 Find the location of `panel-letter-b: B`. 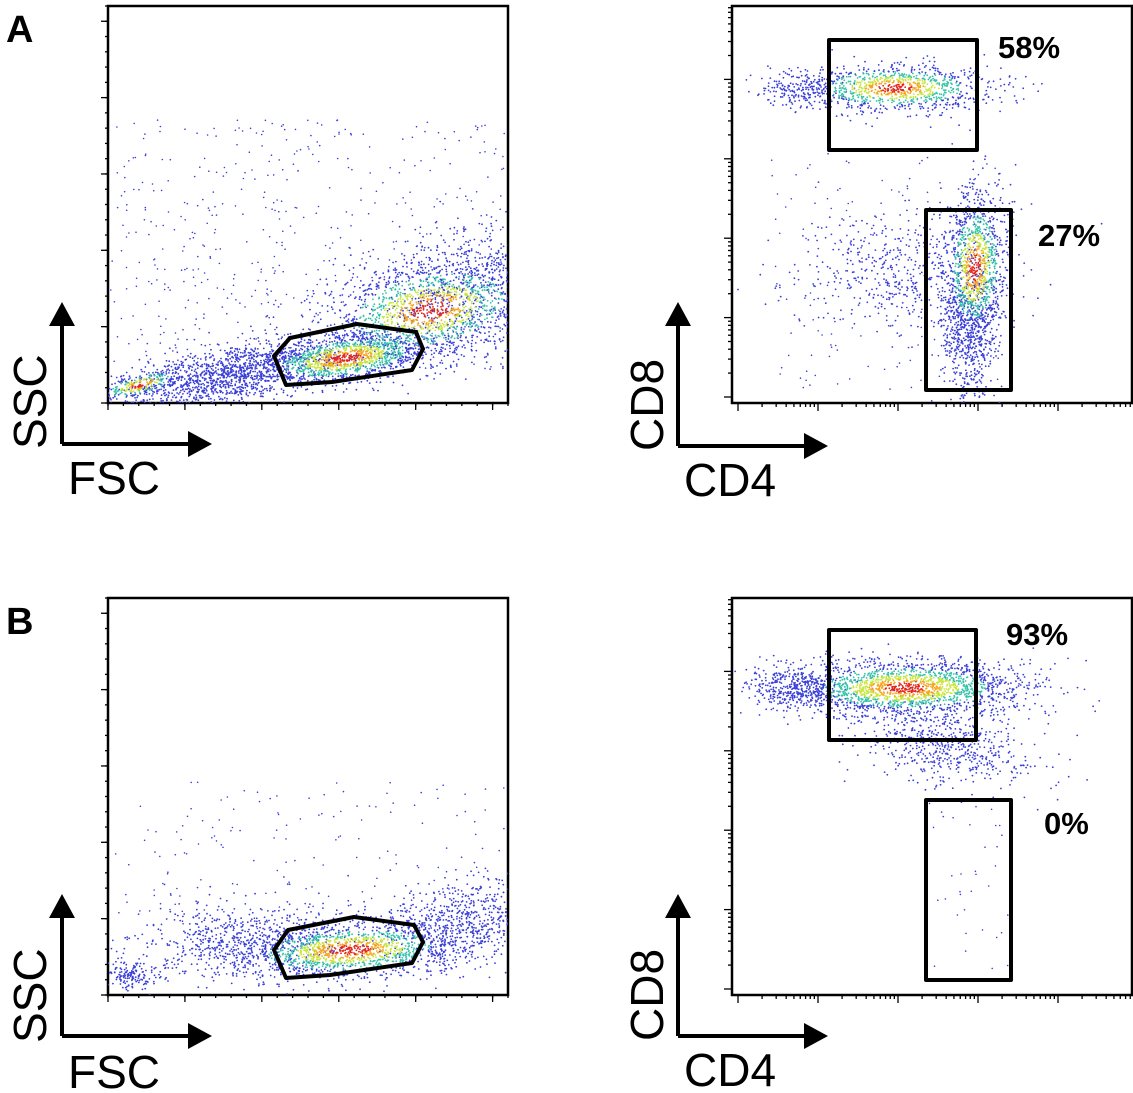

panel-letter-b: B is located at coordinates (19, 622).